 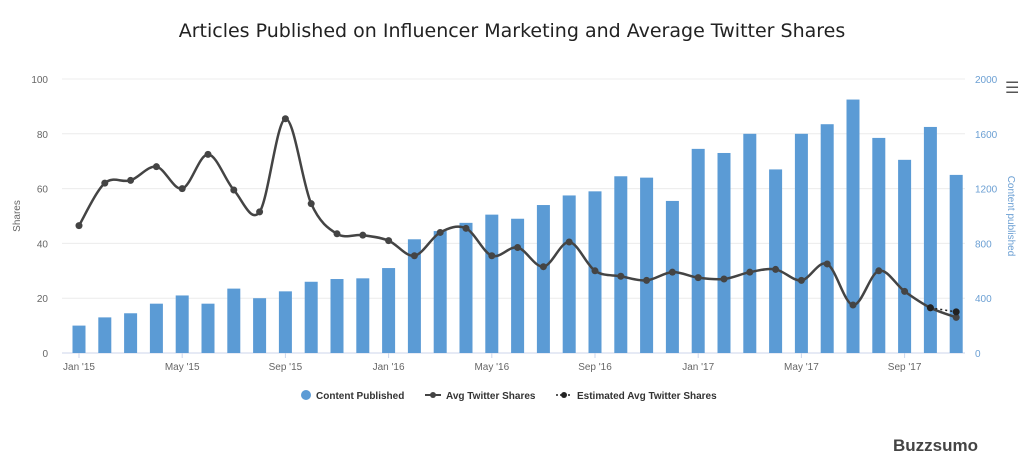 I want to click on hamburger-menu-icon: ☰, so click(x=1012, y=88).